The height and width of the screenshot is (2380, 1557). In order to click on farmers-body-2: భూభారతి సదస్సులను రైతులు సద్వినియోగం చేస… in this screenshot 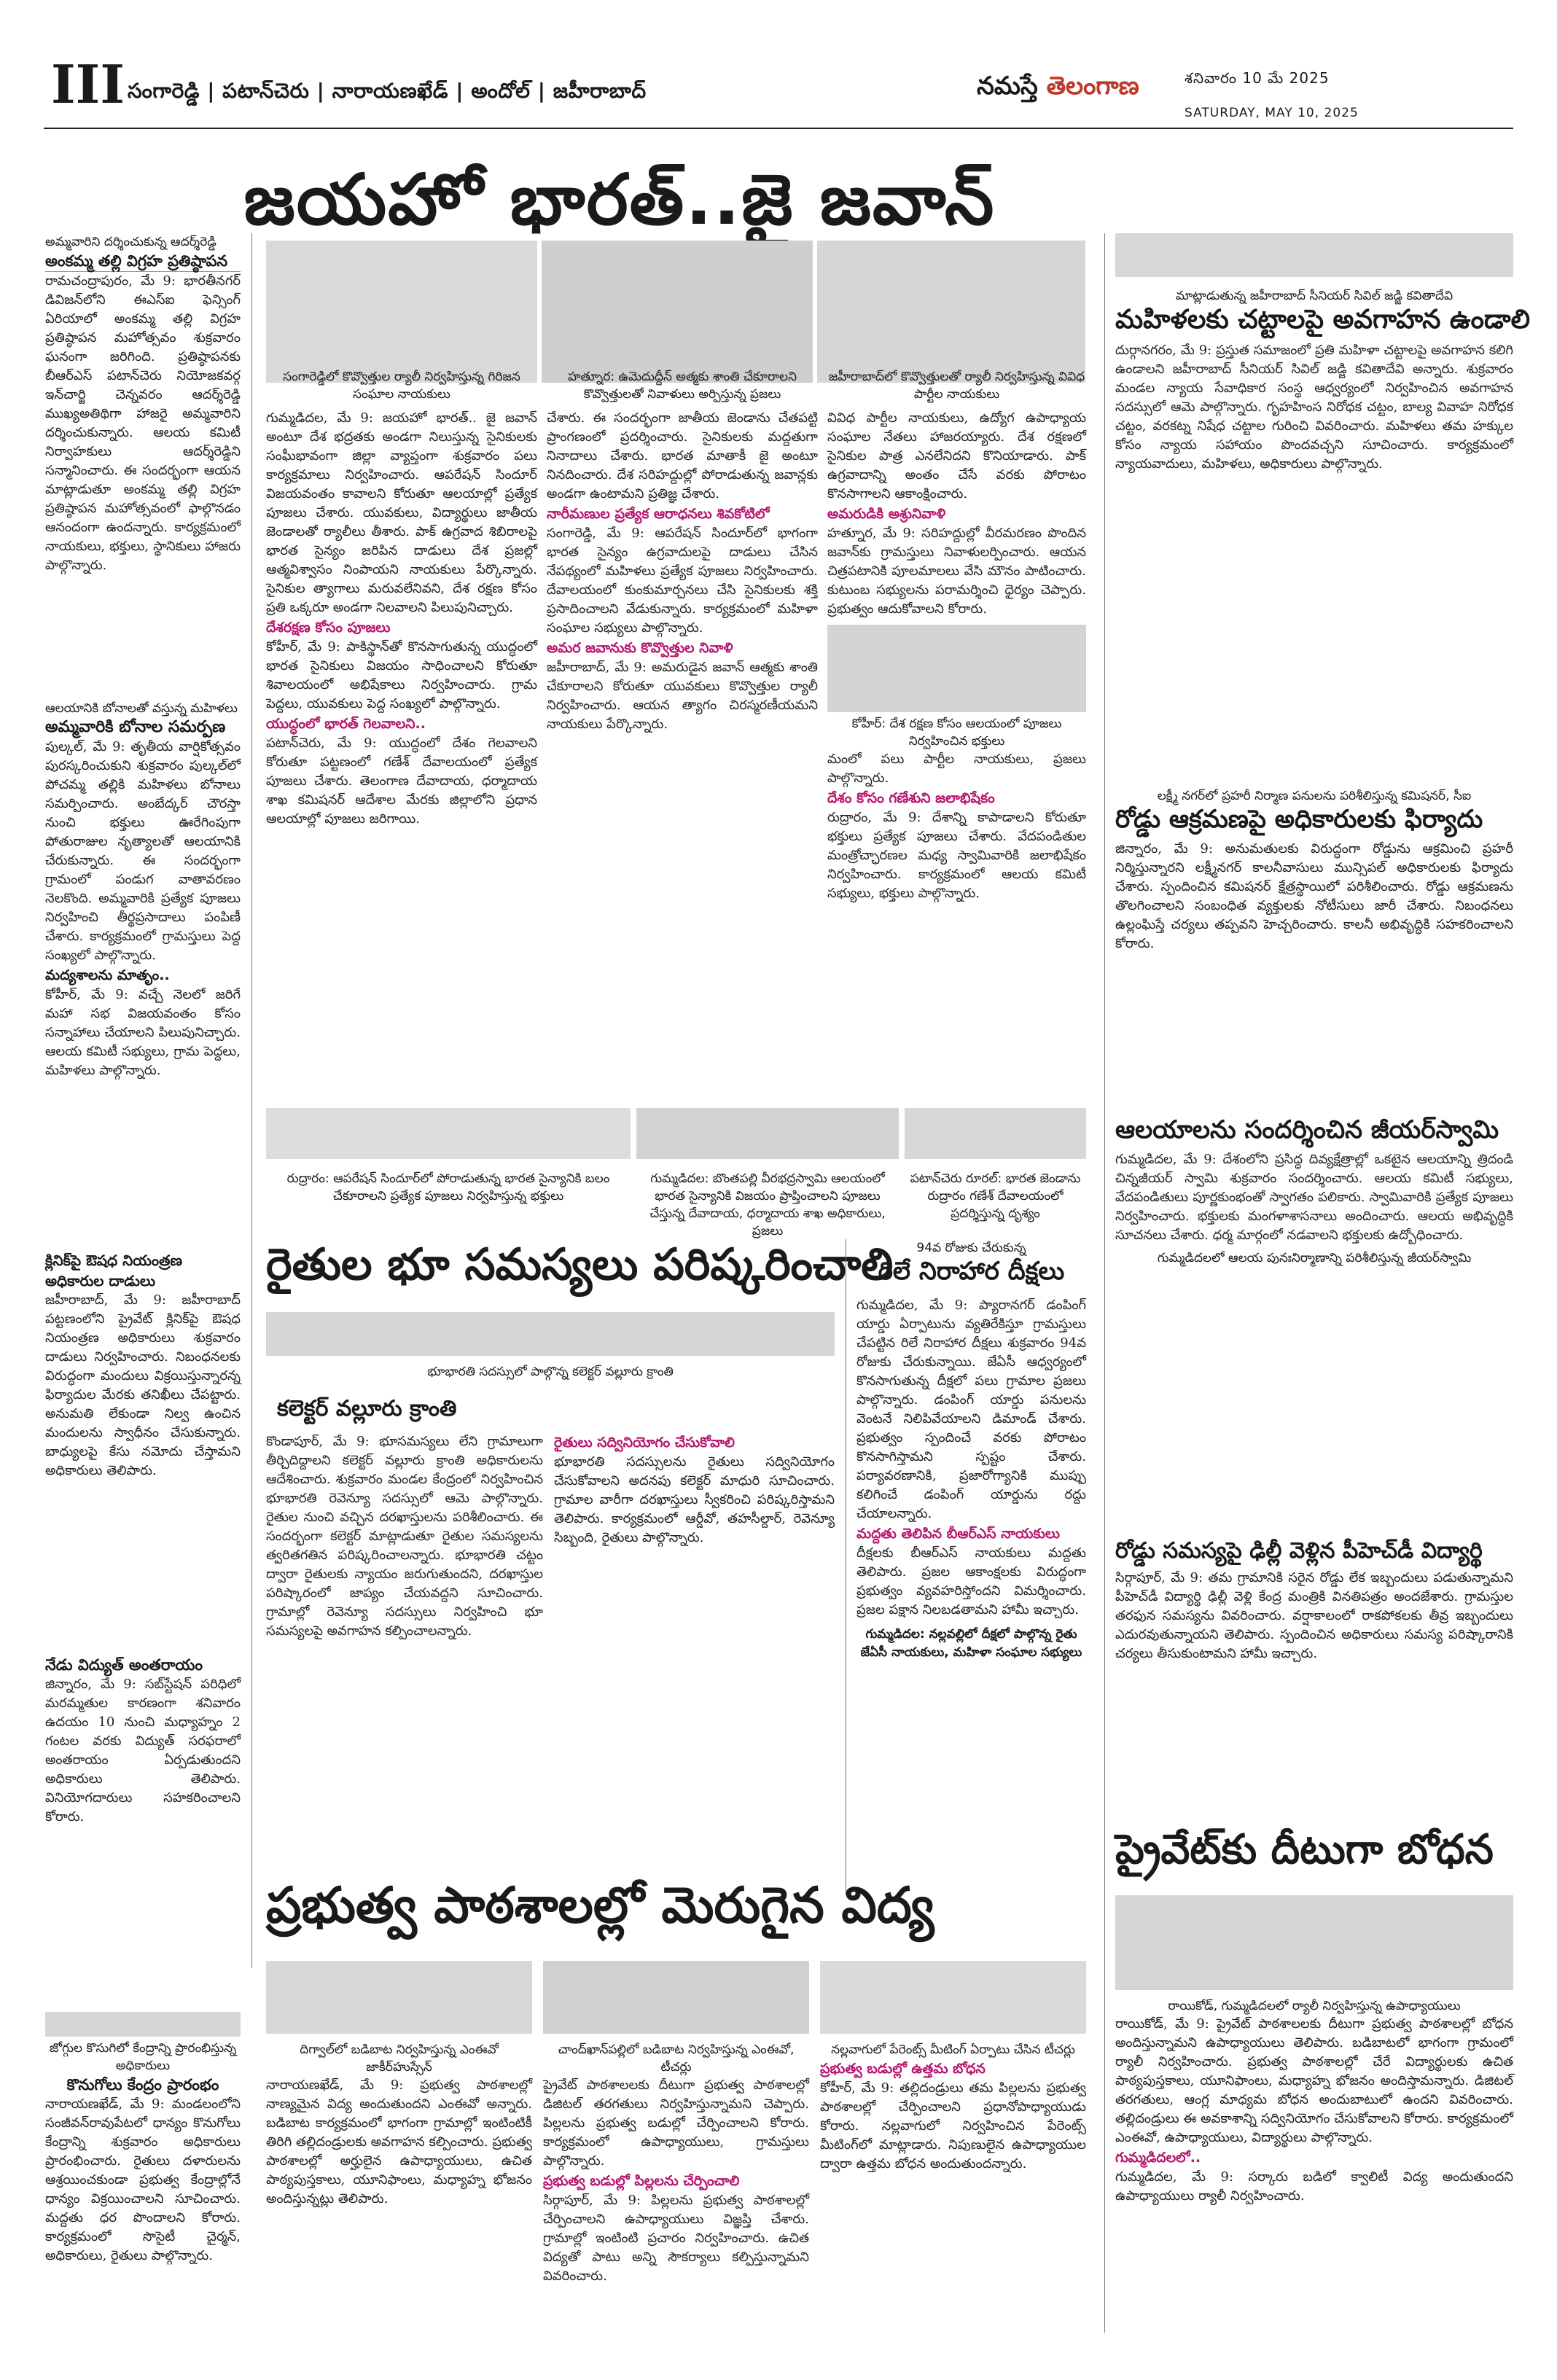, I will do `click(694, 1500)`.